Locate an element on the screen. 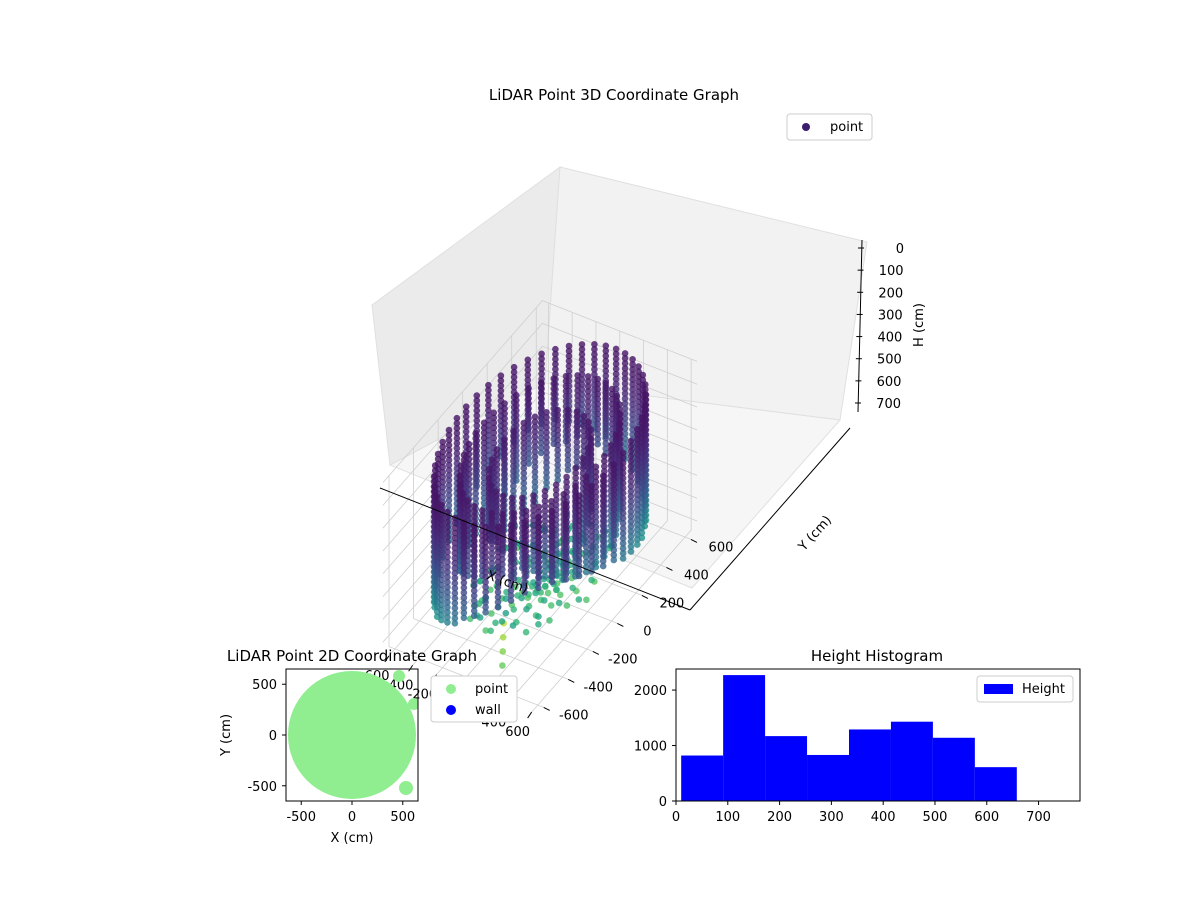 The height and width of the screenshot is (904, 1200). x-tick-label-hist: 200 is located at coordinates (779, 817).